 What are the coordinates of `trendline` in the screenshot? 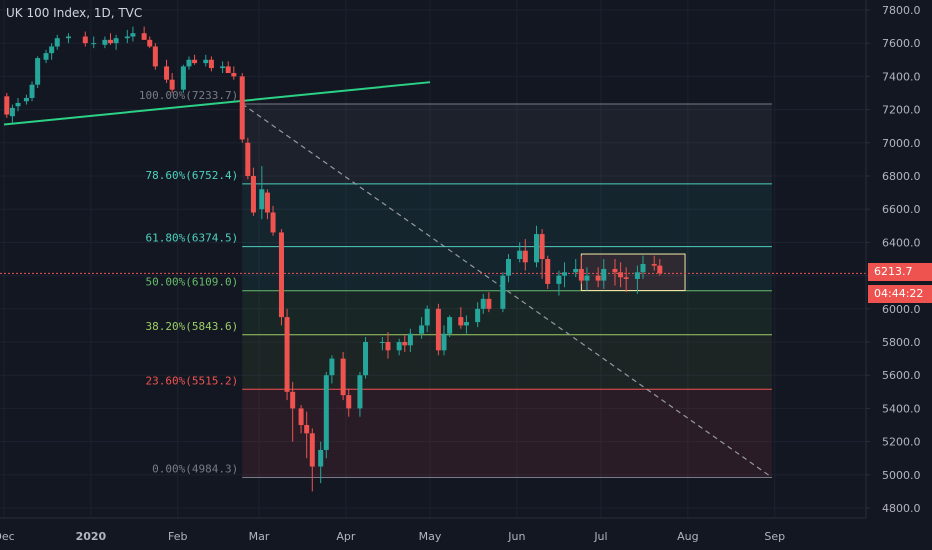 It's located at (217, 103).